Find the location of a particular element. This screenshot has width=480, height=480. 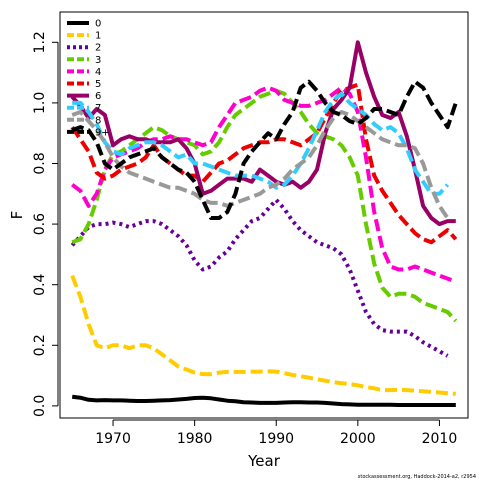

x-axis: 1970 1980 1990 2000 2010 is located at coordinates (276, 433).